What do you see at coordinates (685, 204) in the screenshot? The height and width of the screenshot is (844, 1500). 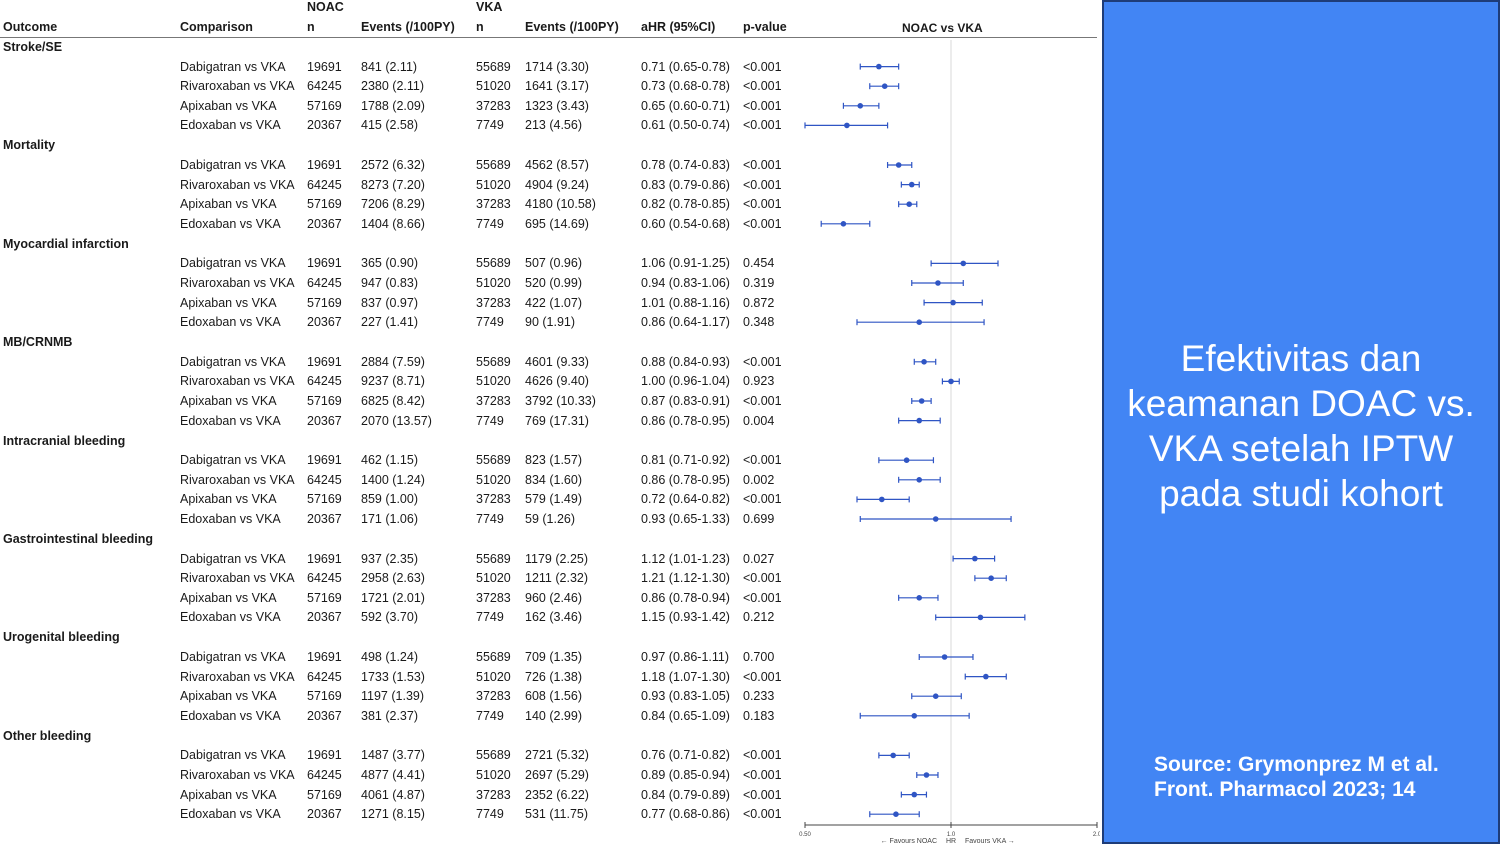 I see `ahr-value: 0.82 (0.78-0.85)` at bounding box center [685, 204].